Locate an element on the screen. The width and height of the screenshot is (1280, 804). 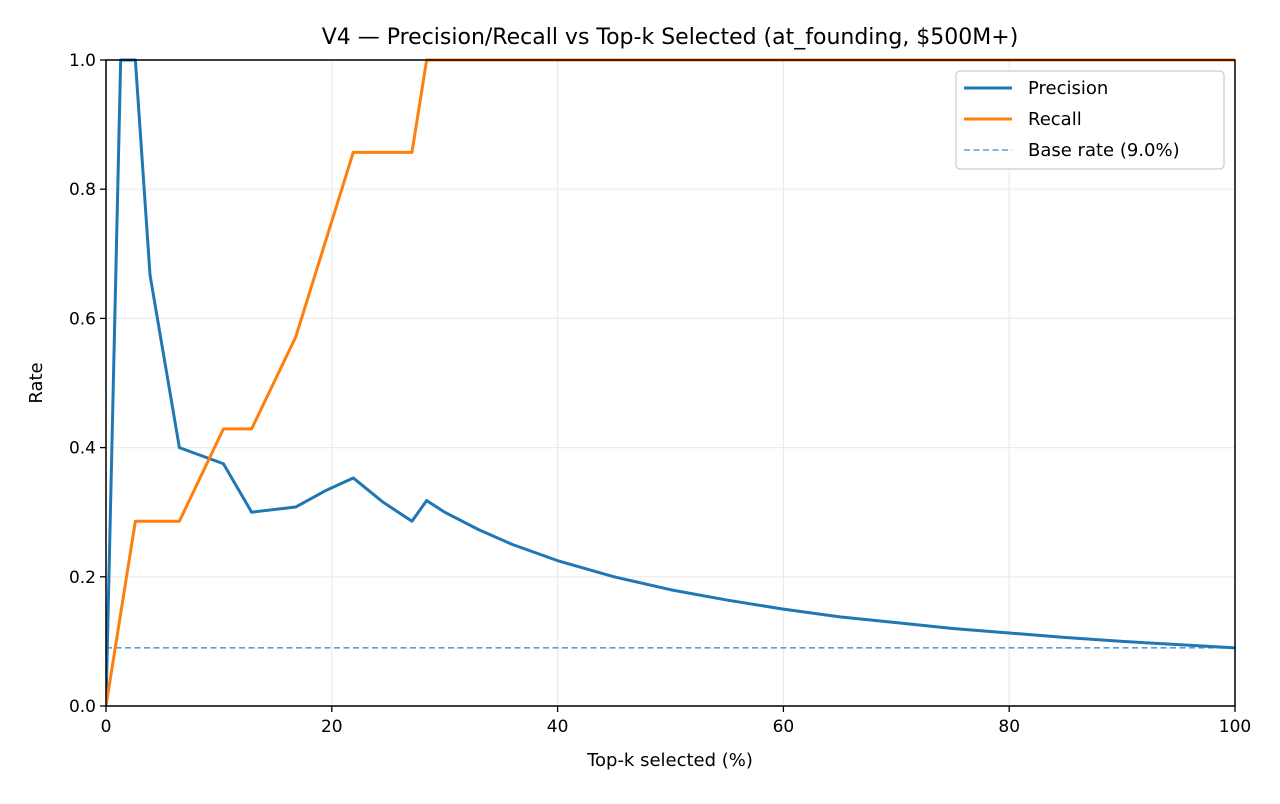
x-tick-label: 100 is located at coordinates (1235, 727).